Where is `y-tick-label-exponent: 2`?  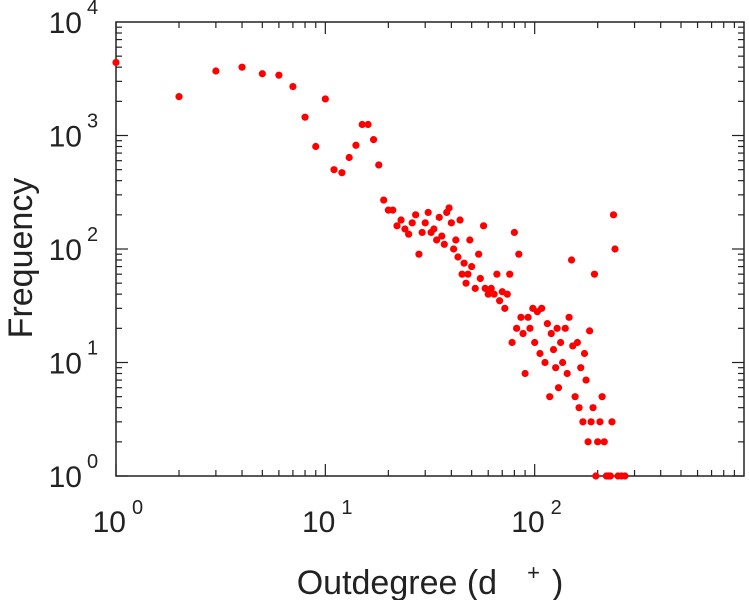
y-tick-label-exponent: 2 is located at coordinates (92, 235).